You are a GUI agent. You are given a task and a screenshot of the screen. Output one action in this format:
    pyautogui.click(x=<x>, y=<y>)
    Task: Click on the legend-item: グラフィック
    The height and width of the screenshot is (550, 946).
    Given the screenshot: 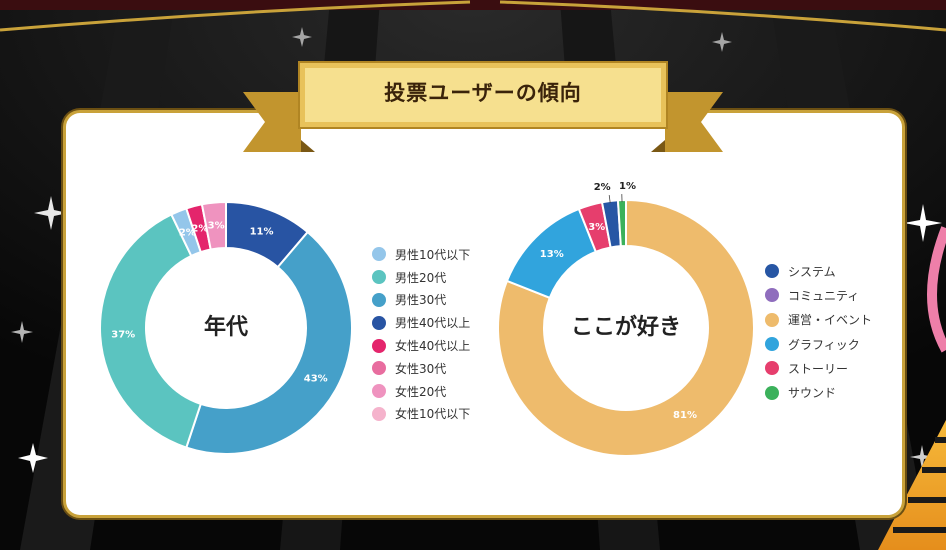 What is the action you would take?
    pyautogui.click(x=818, y=344)
    